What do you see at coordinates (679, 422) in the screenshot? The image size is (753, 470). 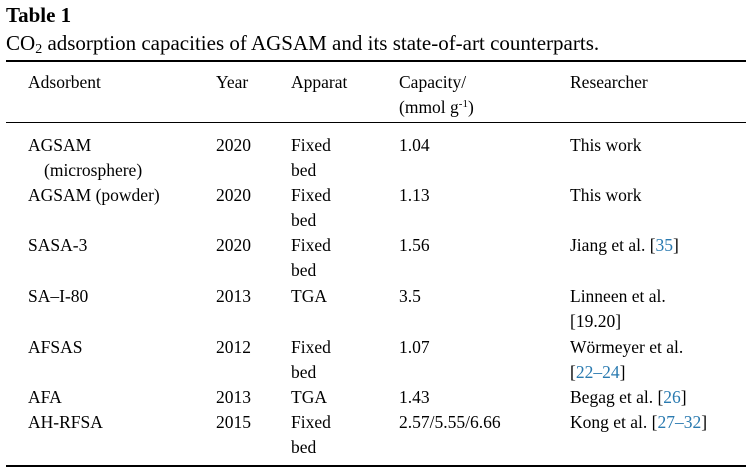 I see `citation-link: 27–32` at bounding box center [679, 422].